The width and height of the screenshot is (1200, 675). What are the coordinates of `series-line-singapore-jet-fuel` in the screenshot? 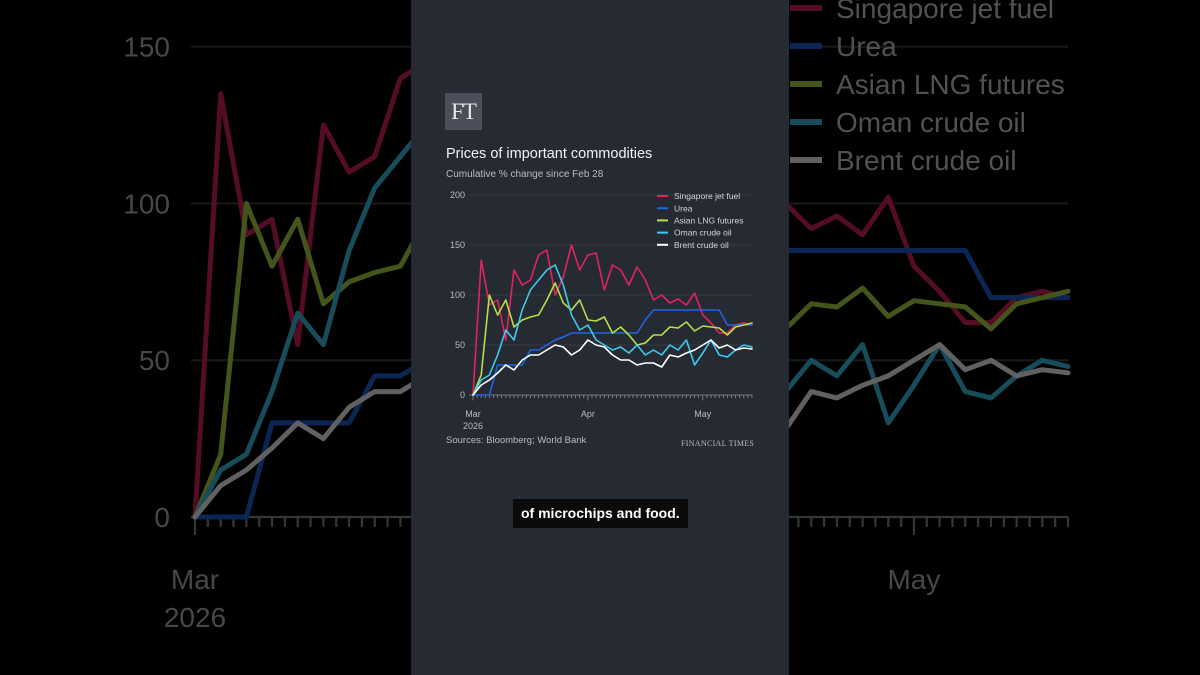 It's located at (612, 320).